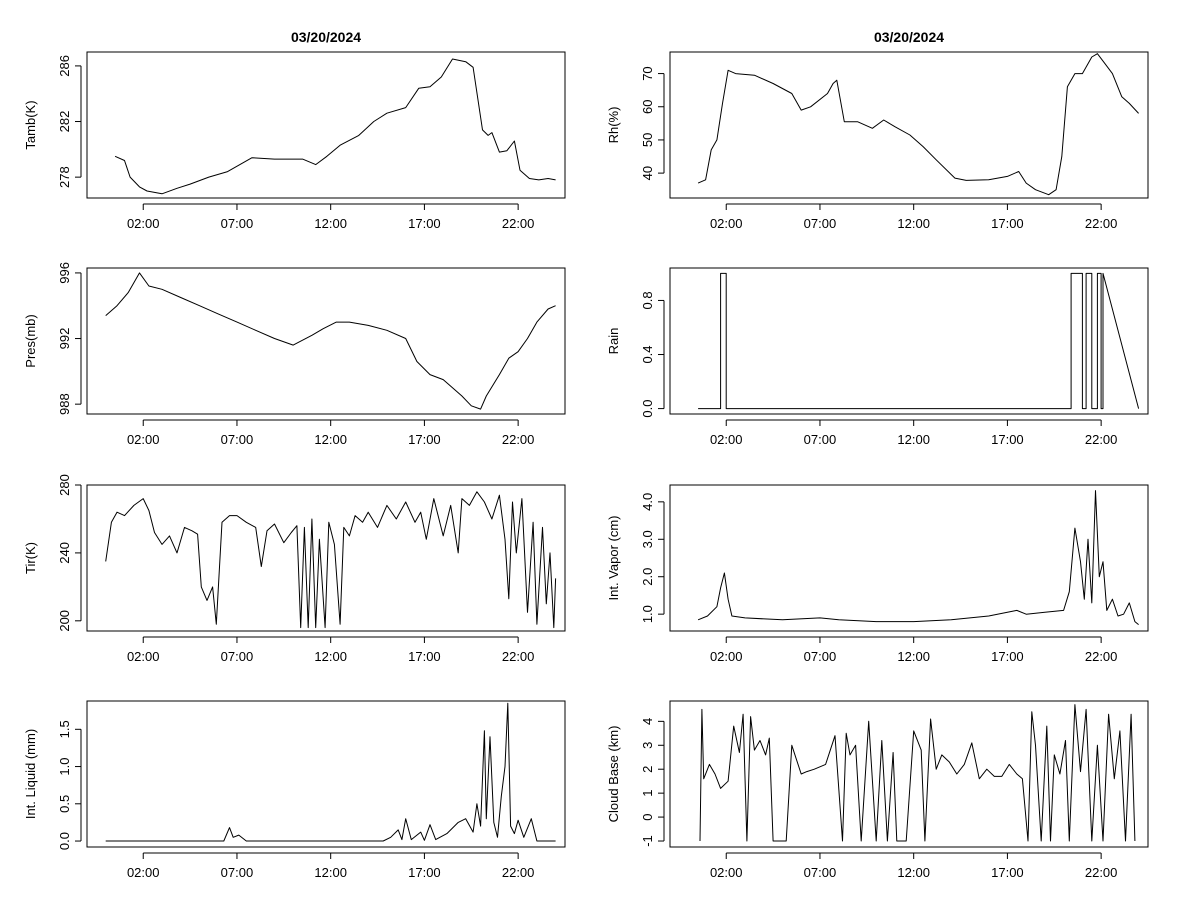 This screenshot has height=900, width=1200. Describe the element at coordinates (647, 107) in the screenshot. I see `y-tick-label: 60` at that location.